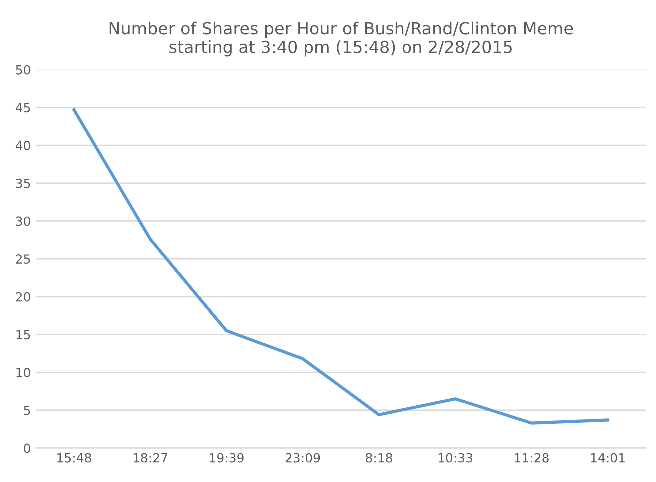 The height and width of the screenshot is (482, 656). I want to click on y-tick-label: 30, so click(23, 221).